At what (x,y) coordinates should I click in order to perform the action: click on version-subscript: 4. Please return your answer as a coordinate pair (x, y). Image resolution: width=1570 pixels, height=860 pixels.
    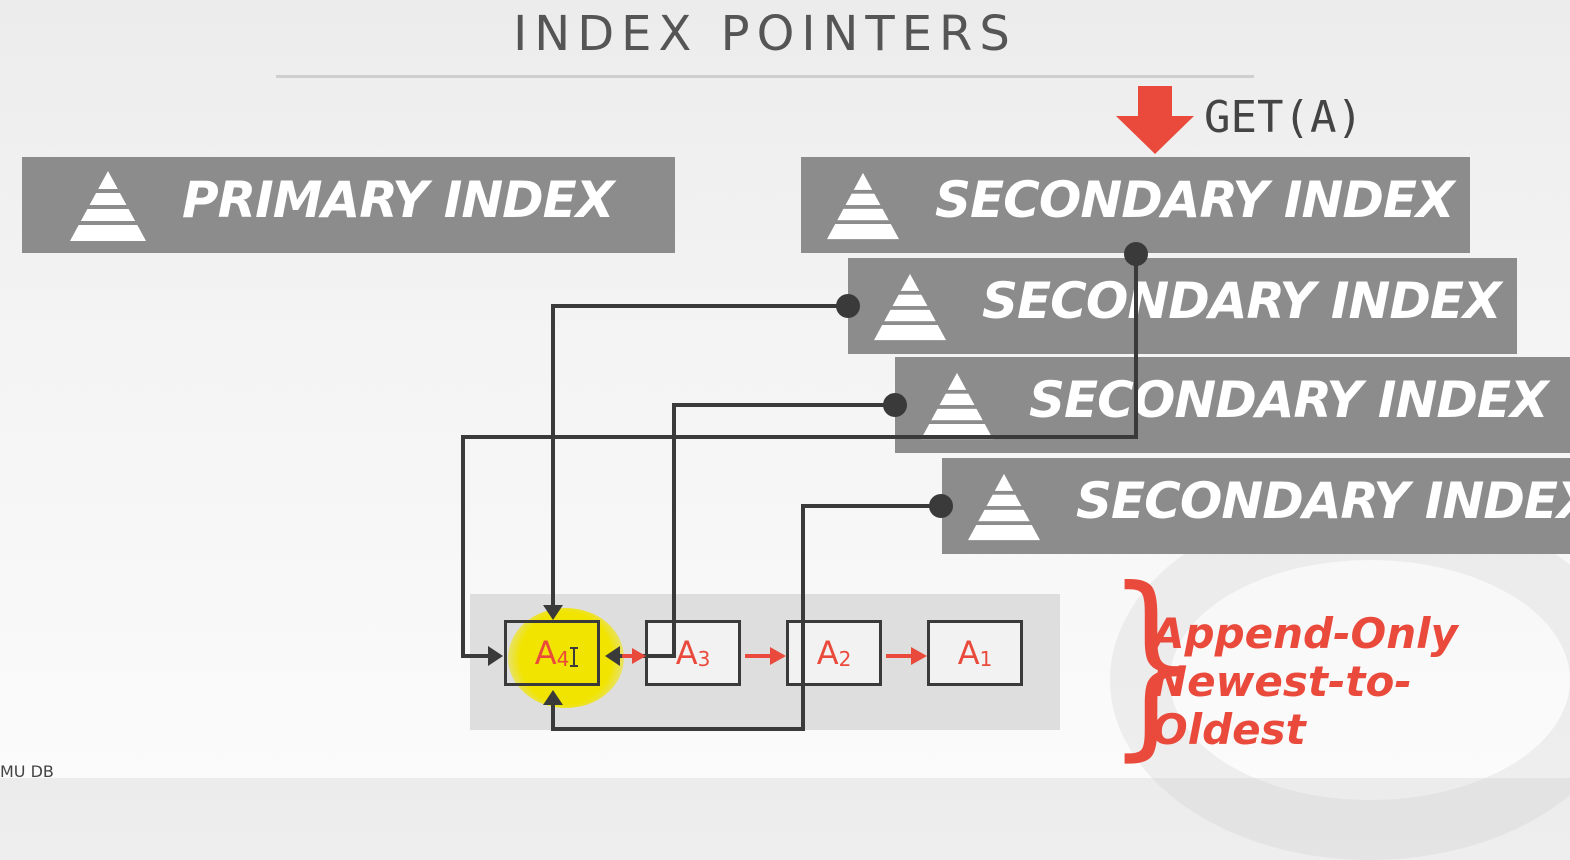
    Looking at the image, I should click on (563, 659).